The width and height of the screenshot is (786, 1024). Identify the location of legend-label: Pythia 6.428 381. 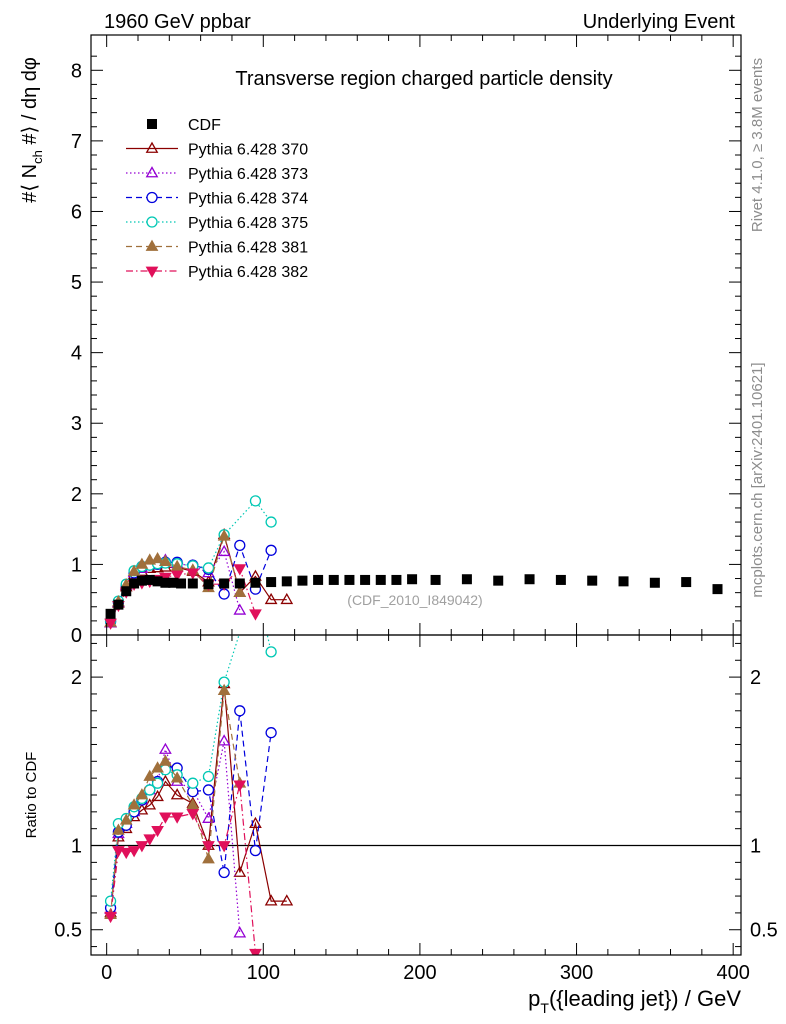
(248, 248).